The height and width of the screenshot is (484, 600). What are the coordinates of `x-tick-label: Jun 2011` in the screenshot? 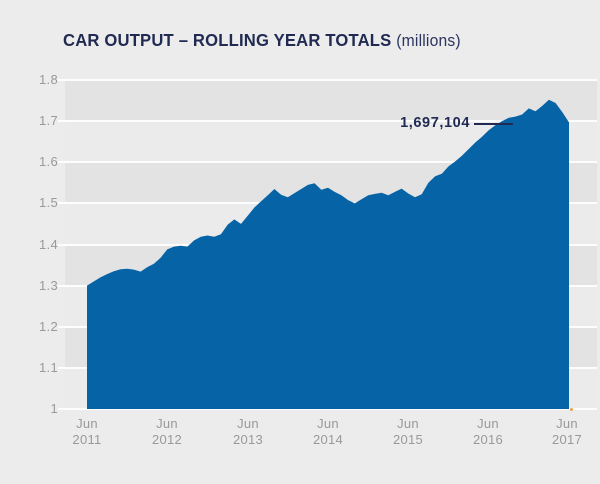 It's located at (87, 432).